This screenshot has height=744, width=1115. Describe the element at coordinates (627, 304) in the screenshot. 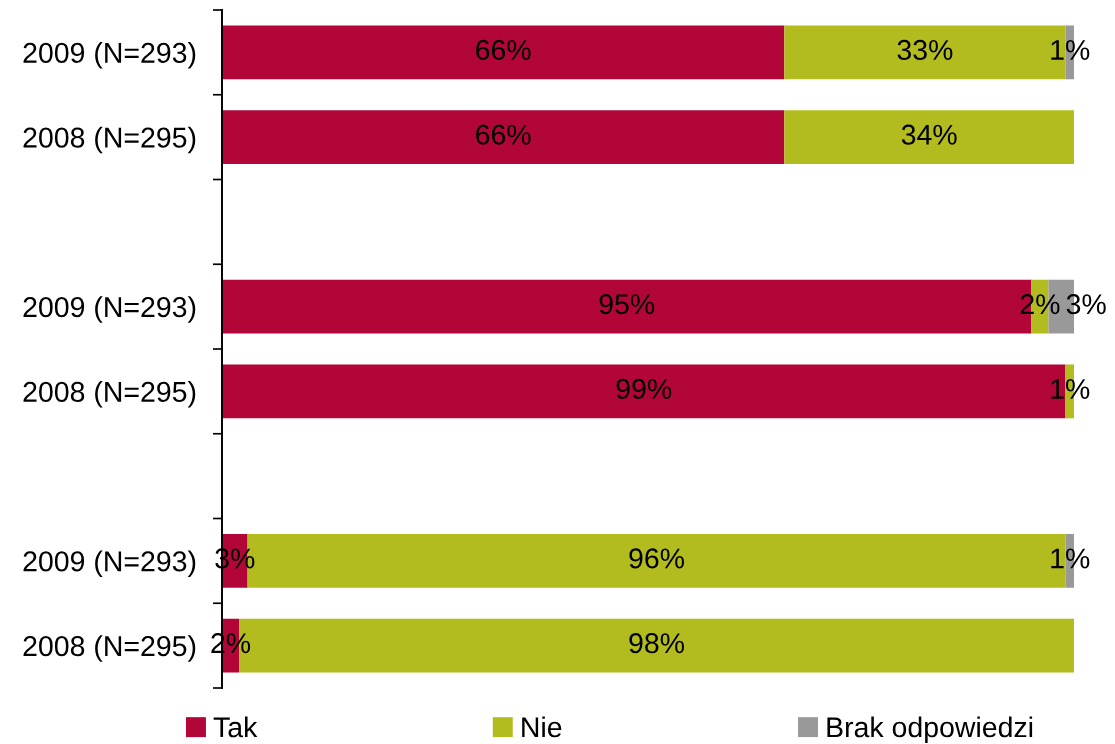

I see `data-label: 95%` at that location.